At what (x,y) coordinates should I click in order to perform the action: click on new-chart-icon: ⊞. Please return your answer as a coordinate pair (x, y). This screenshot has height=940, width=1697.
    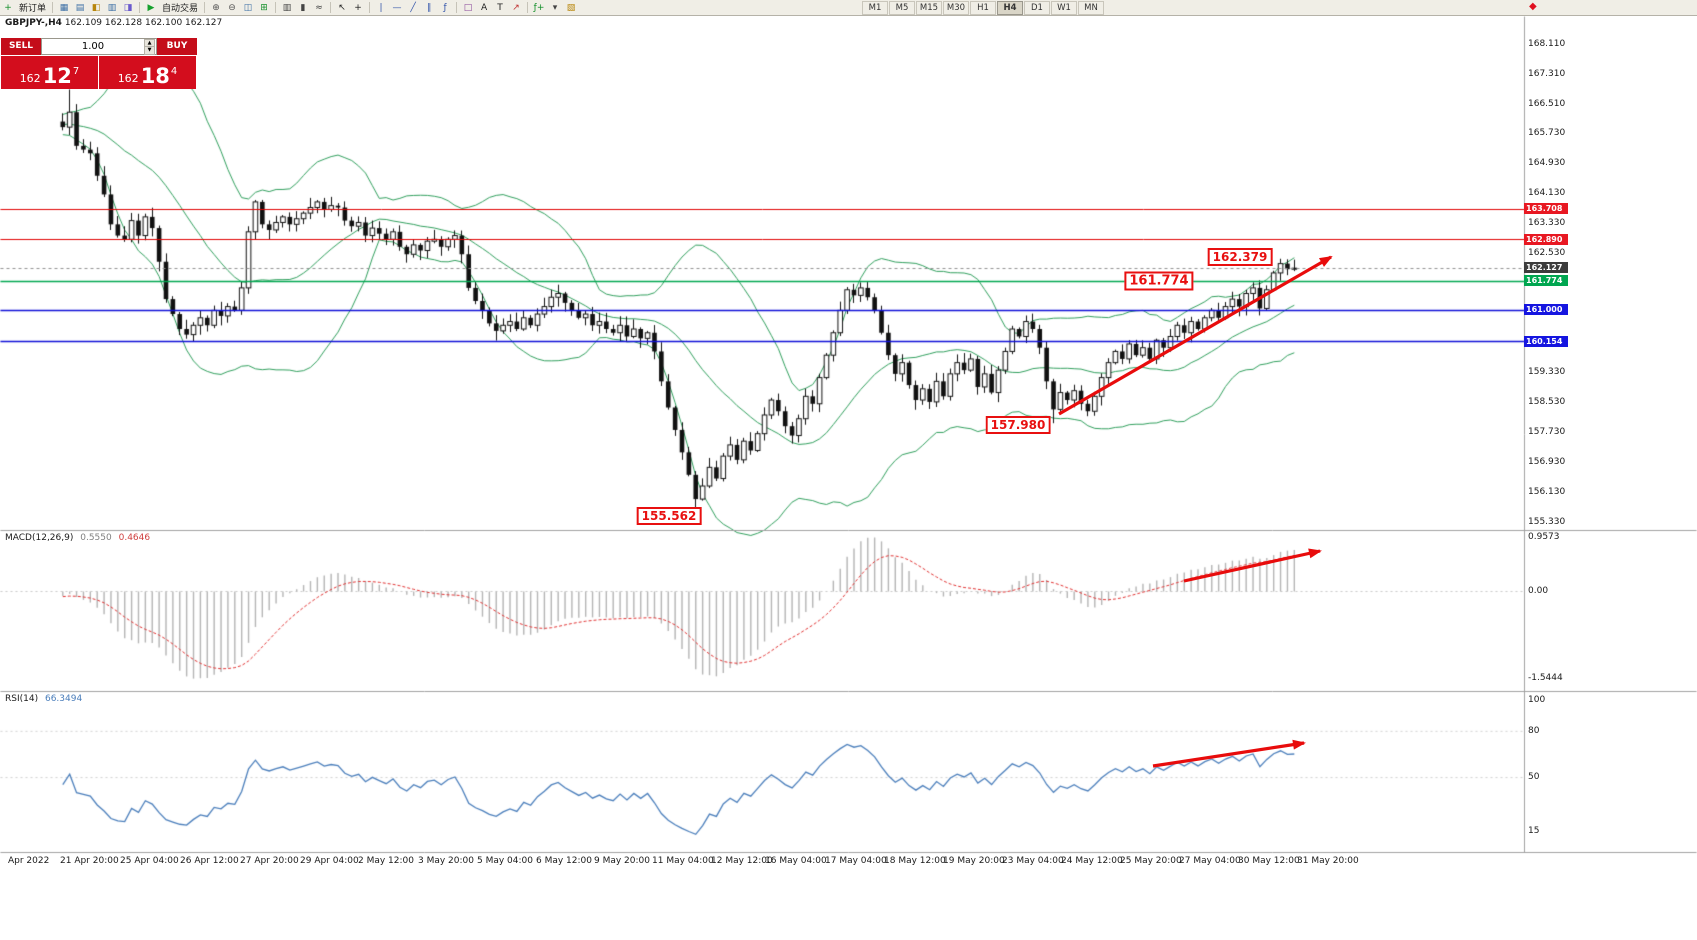
    Looking at the image, I should click on (264, 7).